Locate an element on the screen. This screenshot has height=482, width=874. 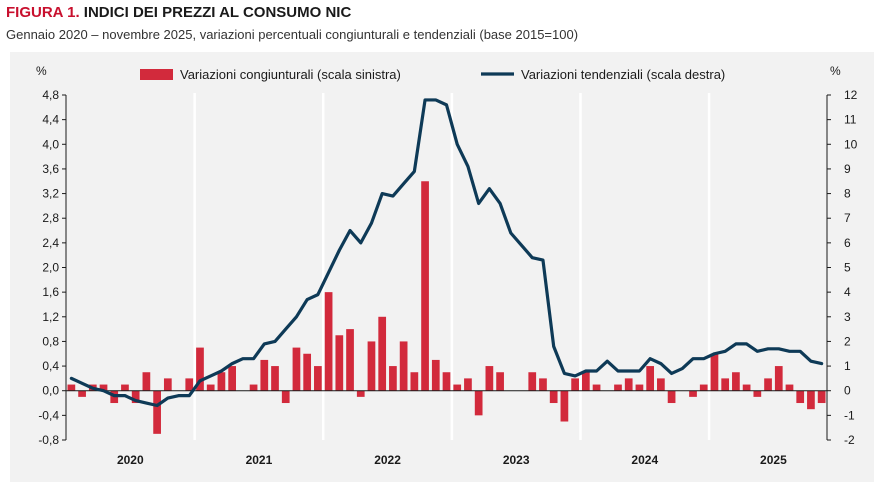
right-axis-tick-label: 4 is located at coordinates (847, 292).